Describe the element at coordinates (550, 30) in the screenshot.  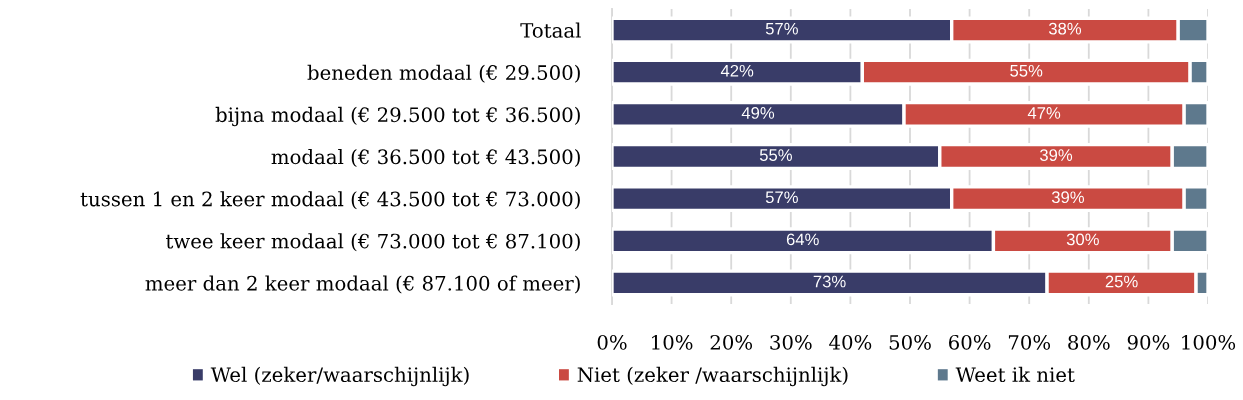
I see `y-tick-label: Totaal` at that location.